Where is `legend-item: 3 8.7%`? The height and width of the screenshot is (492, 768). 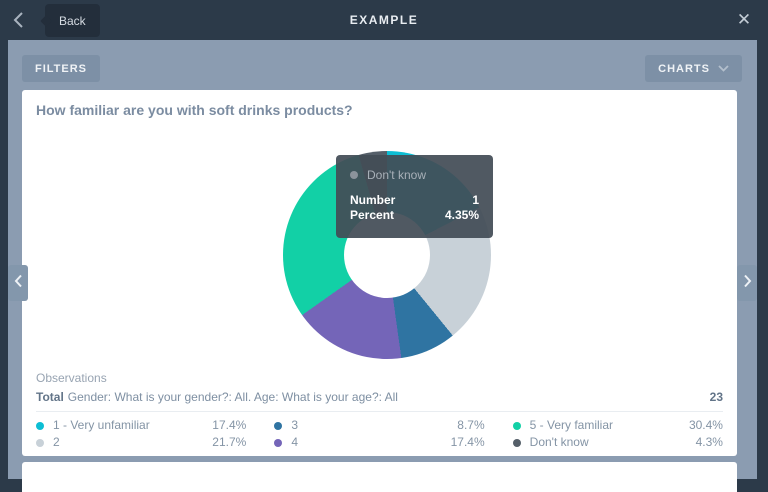
legend-item: 3 8.7% is located at coordinates (379, 425).